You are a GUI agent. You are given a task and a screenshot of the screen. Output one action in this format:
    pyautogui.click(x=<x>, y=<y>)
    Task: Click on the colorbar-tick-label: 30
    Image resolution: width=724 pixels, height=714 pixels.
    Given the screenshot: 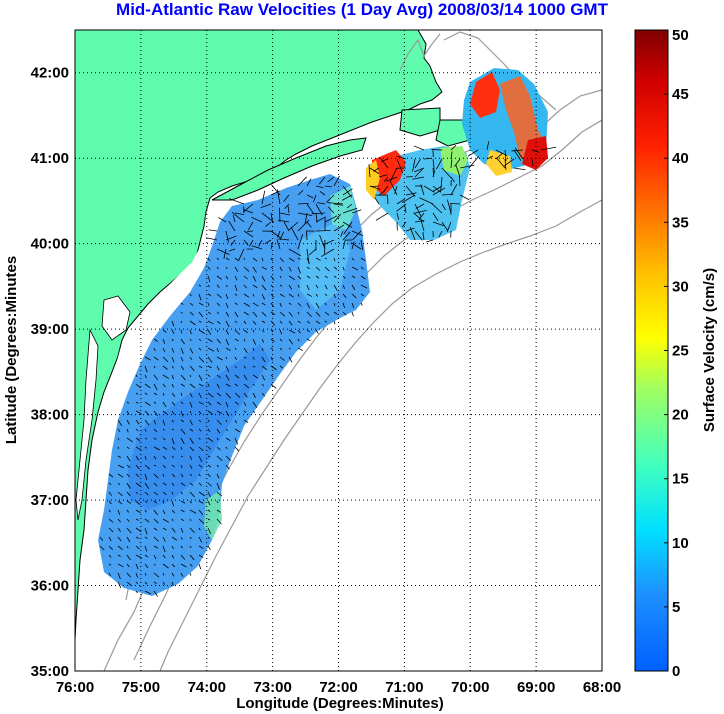 What is the action you would take?
    pyautogui.click(x=680, y=286)
    